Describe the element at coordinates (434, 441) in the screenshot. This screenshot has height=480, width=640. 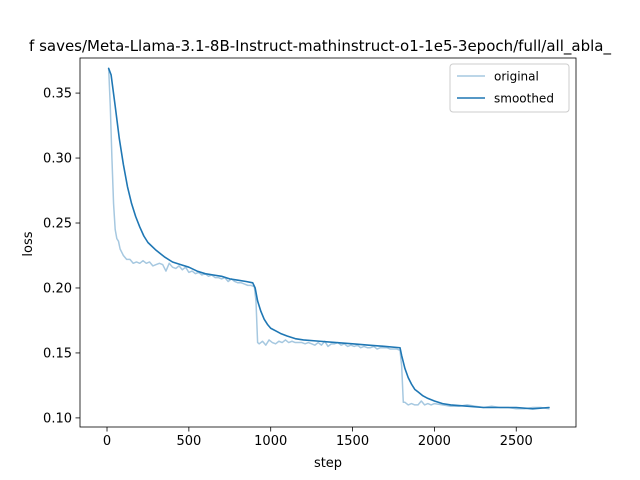
I see `x-tick-label: 2000` at that location.